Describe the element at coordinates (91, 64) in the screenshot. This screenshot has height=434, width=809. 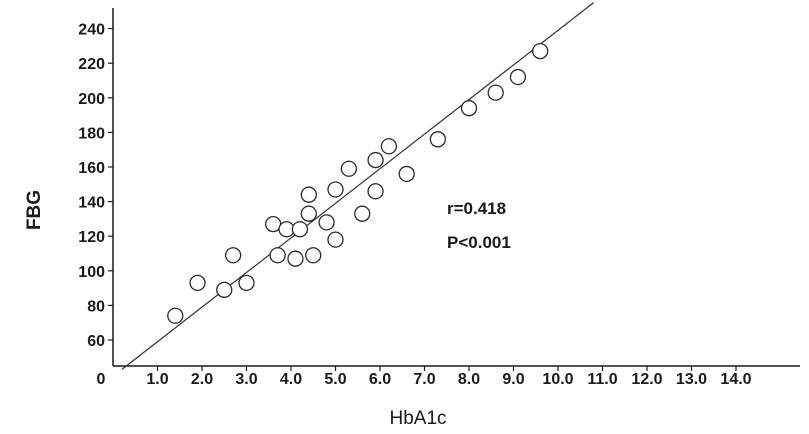
I see `y-tick-label: 220` at that location.